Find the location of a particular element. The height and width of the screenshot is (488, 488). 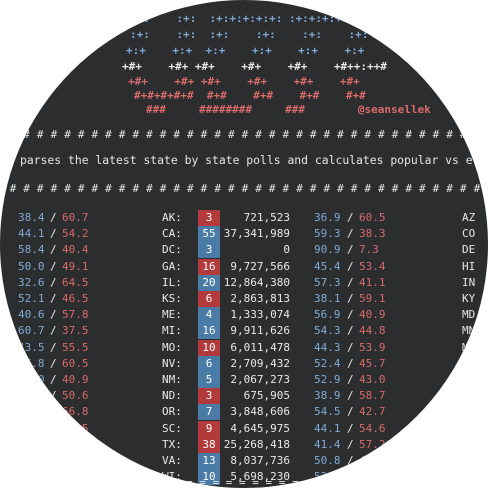

population: 6,011,478 is located at coordinates (260, 347).